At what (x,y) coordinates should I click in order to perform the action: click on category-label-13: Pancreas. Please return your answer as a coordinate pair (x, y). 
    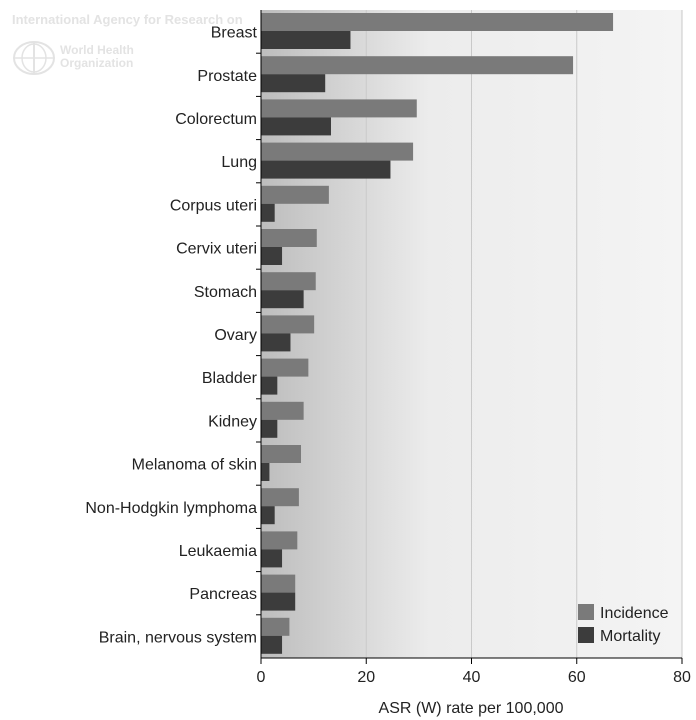
    Looking at the image, I should click on (223, 594).